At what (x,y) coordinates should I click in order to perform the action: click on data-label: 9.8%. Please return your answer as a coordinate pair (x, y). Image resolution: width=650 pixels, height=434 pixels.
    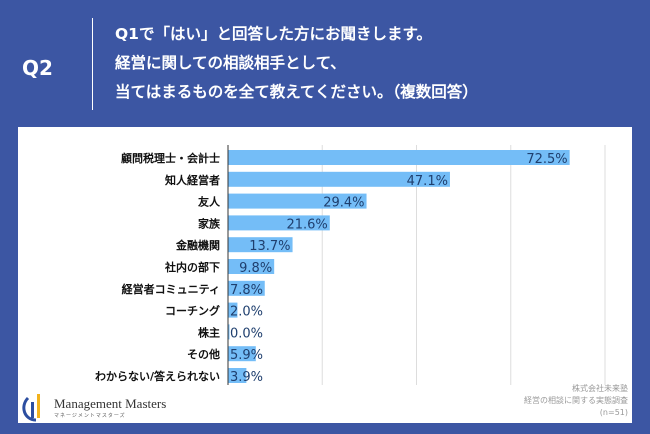
    Looking at the image, I should click on (255, 268).